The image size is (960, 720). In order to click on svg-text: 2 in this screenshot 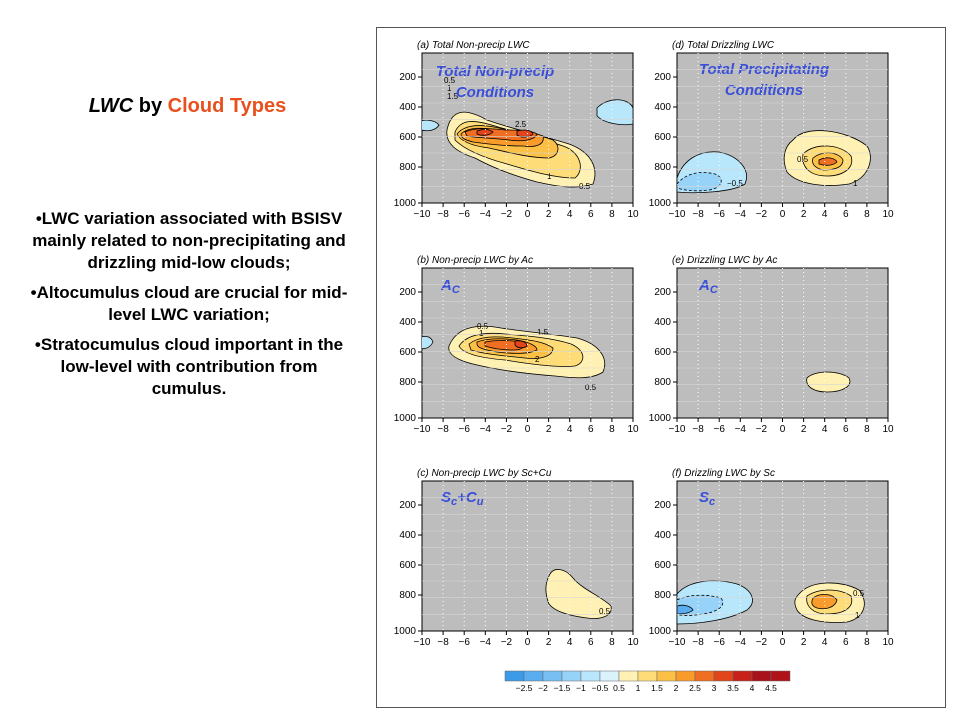, I will do `click(537, 359)`.